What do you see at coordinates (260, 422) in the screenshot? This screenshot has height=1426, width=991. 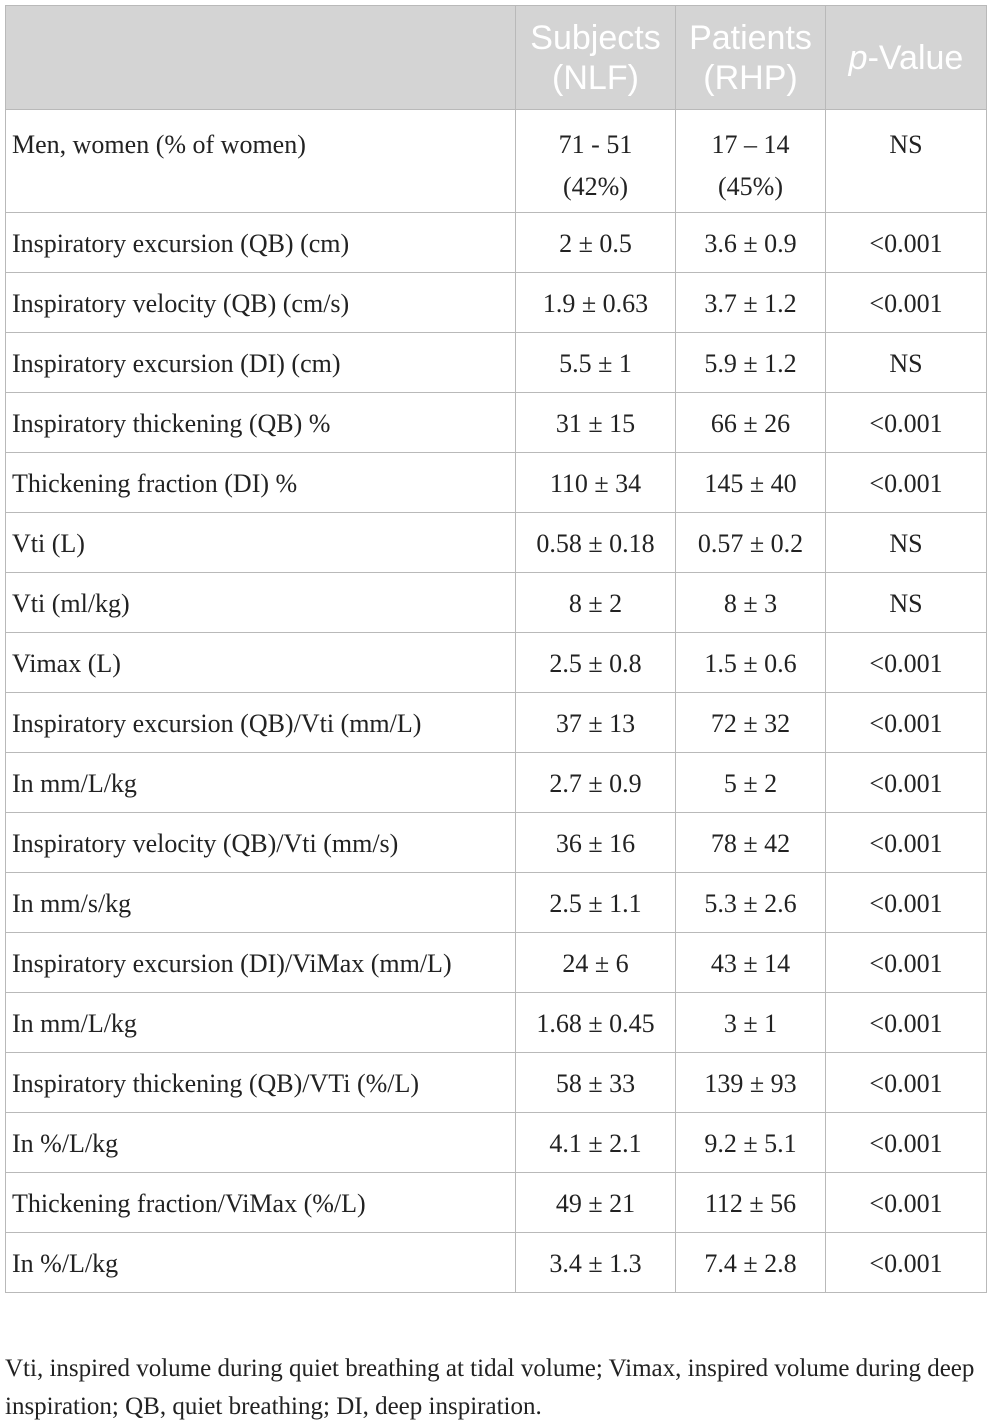 I see `row-label: Inspiratory thickening (QB) %` at bounding box center [260, 422].